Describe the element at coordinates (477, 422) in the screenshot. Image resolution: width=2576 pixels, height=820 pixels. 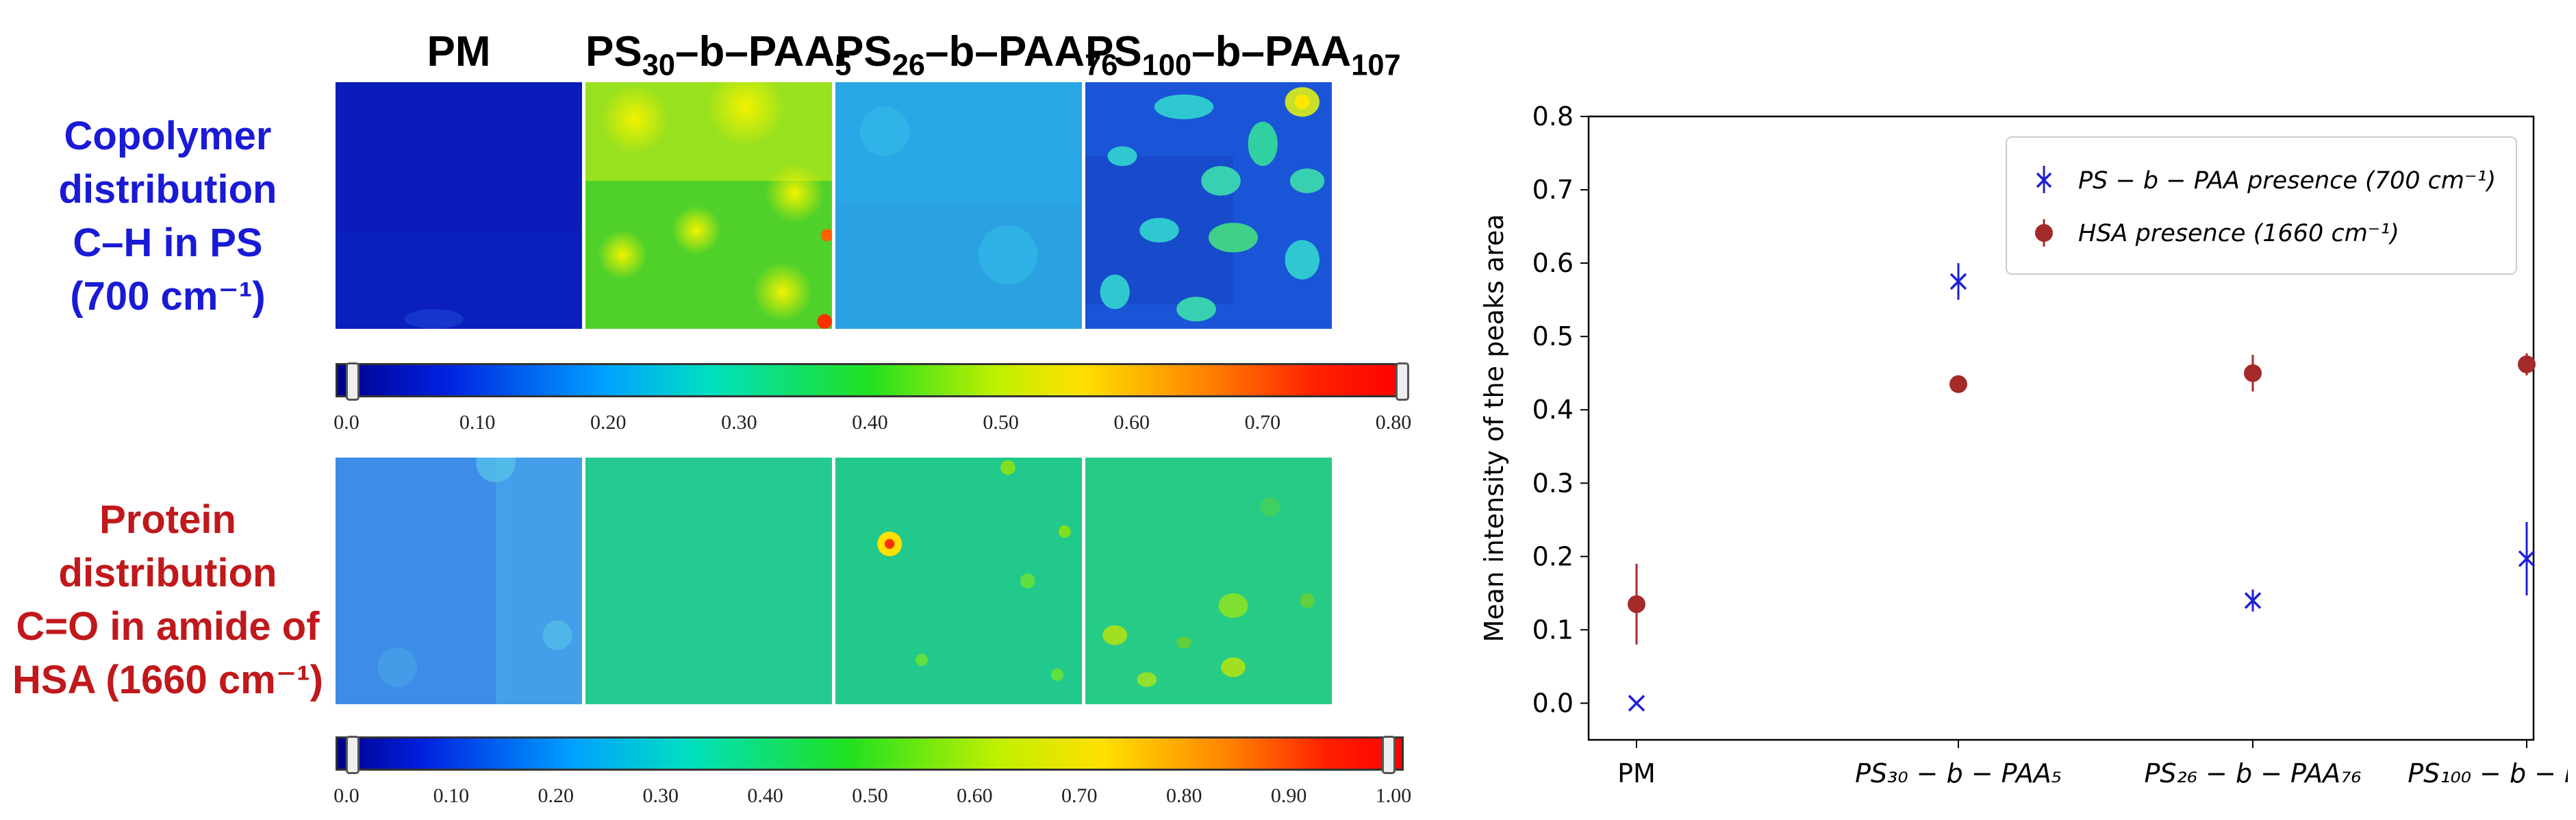
I see `ticks-top-label: 0.10` at that location.